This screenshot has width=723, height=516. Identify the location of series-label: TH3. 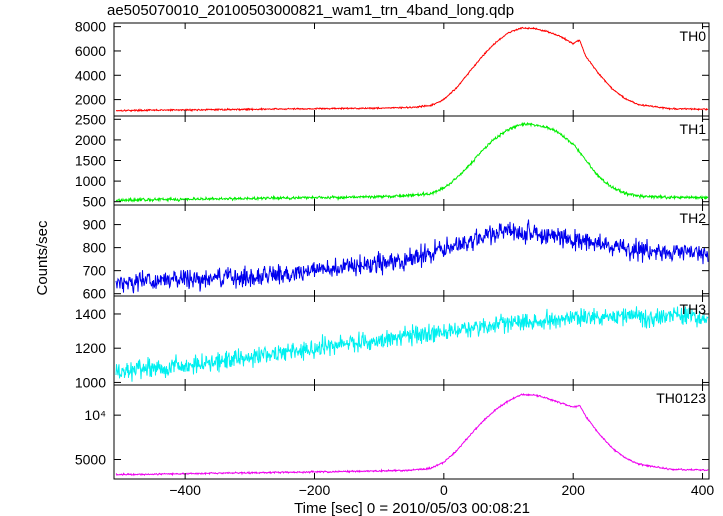
(693, 309).